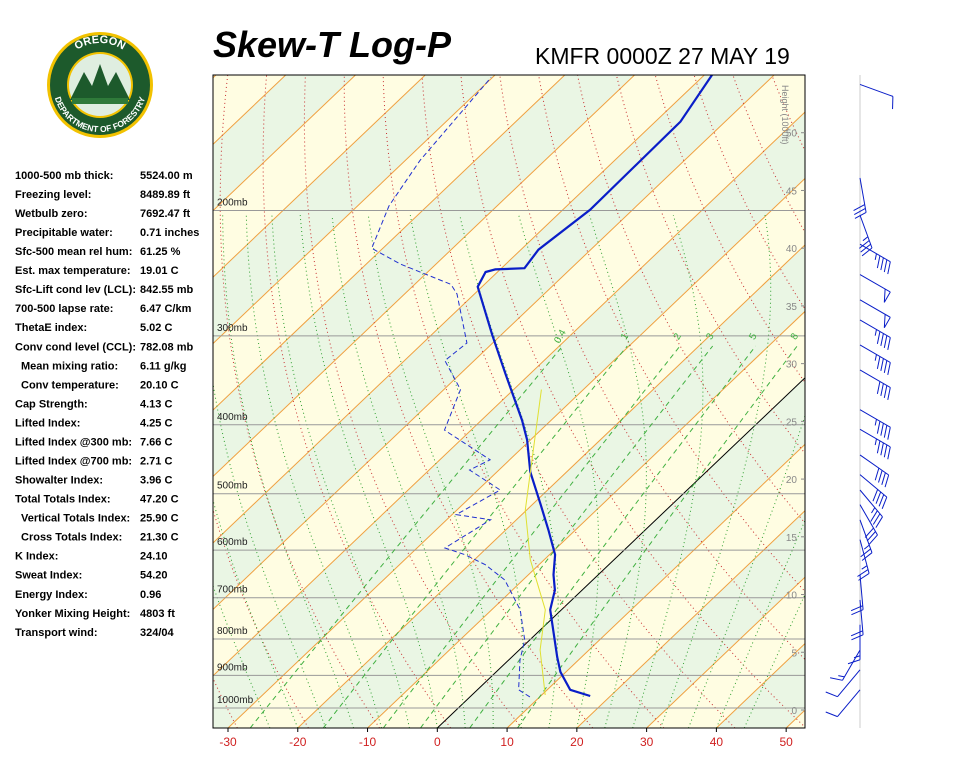 The height and width of the screenshot is (768, 960). I want to click on mixing-ratio-line, so click(657, 536).